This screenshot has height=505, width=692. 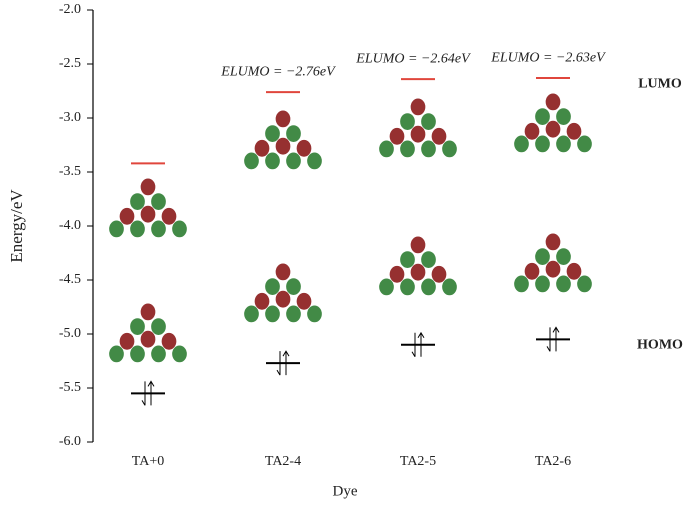 What do you see at coordinates (70, 441) in the screenshot?
I see `y-tick-label: -6.0` at bounding box center [70, 441].